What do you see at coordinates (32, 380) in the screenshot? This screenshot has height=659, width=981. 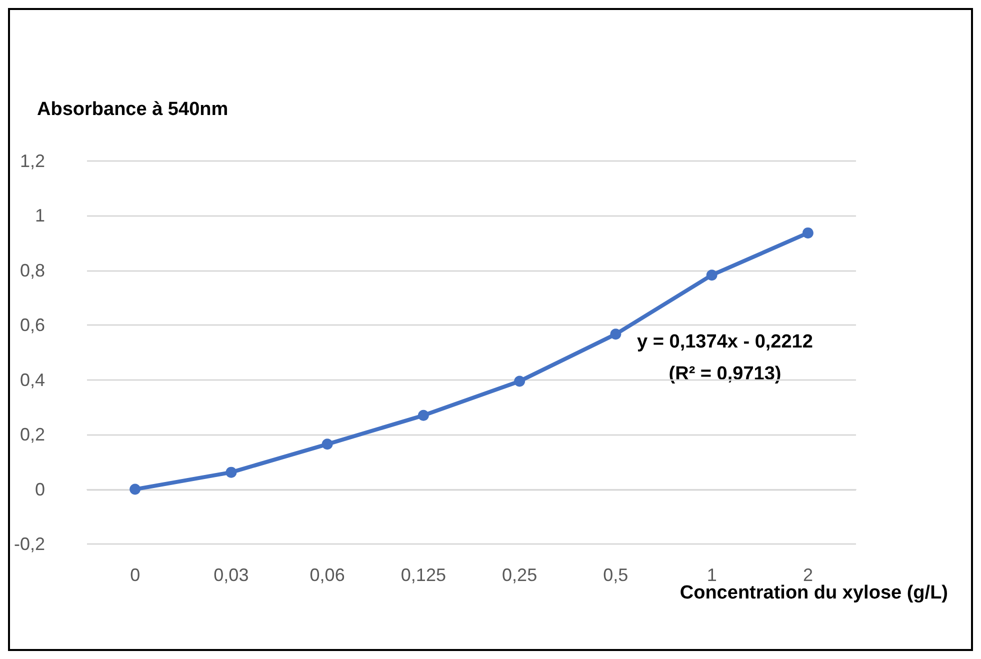 I see `y-tick-label: 0,4` at bounding box center [32, 380].